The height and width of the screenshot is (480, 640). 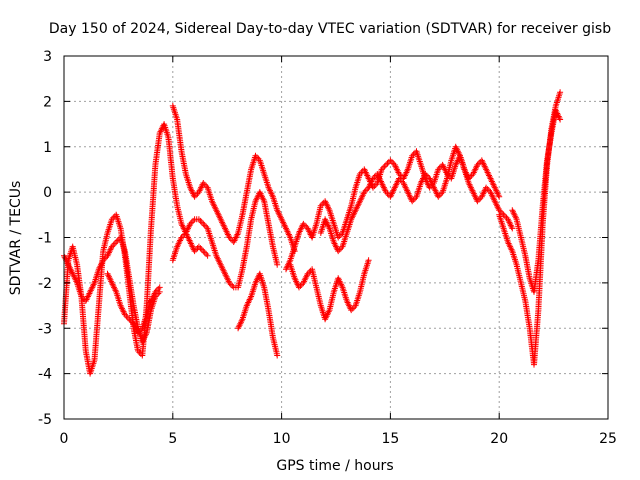 I want to click on y-tick-label: 2, so click(x=47, y=102).